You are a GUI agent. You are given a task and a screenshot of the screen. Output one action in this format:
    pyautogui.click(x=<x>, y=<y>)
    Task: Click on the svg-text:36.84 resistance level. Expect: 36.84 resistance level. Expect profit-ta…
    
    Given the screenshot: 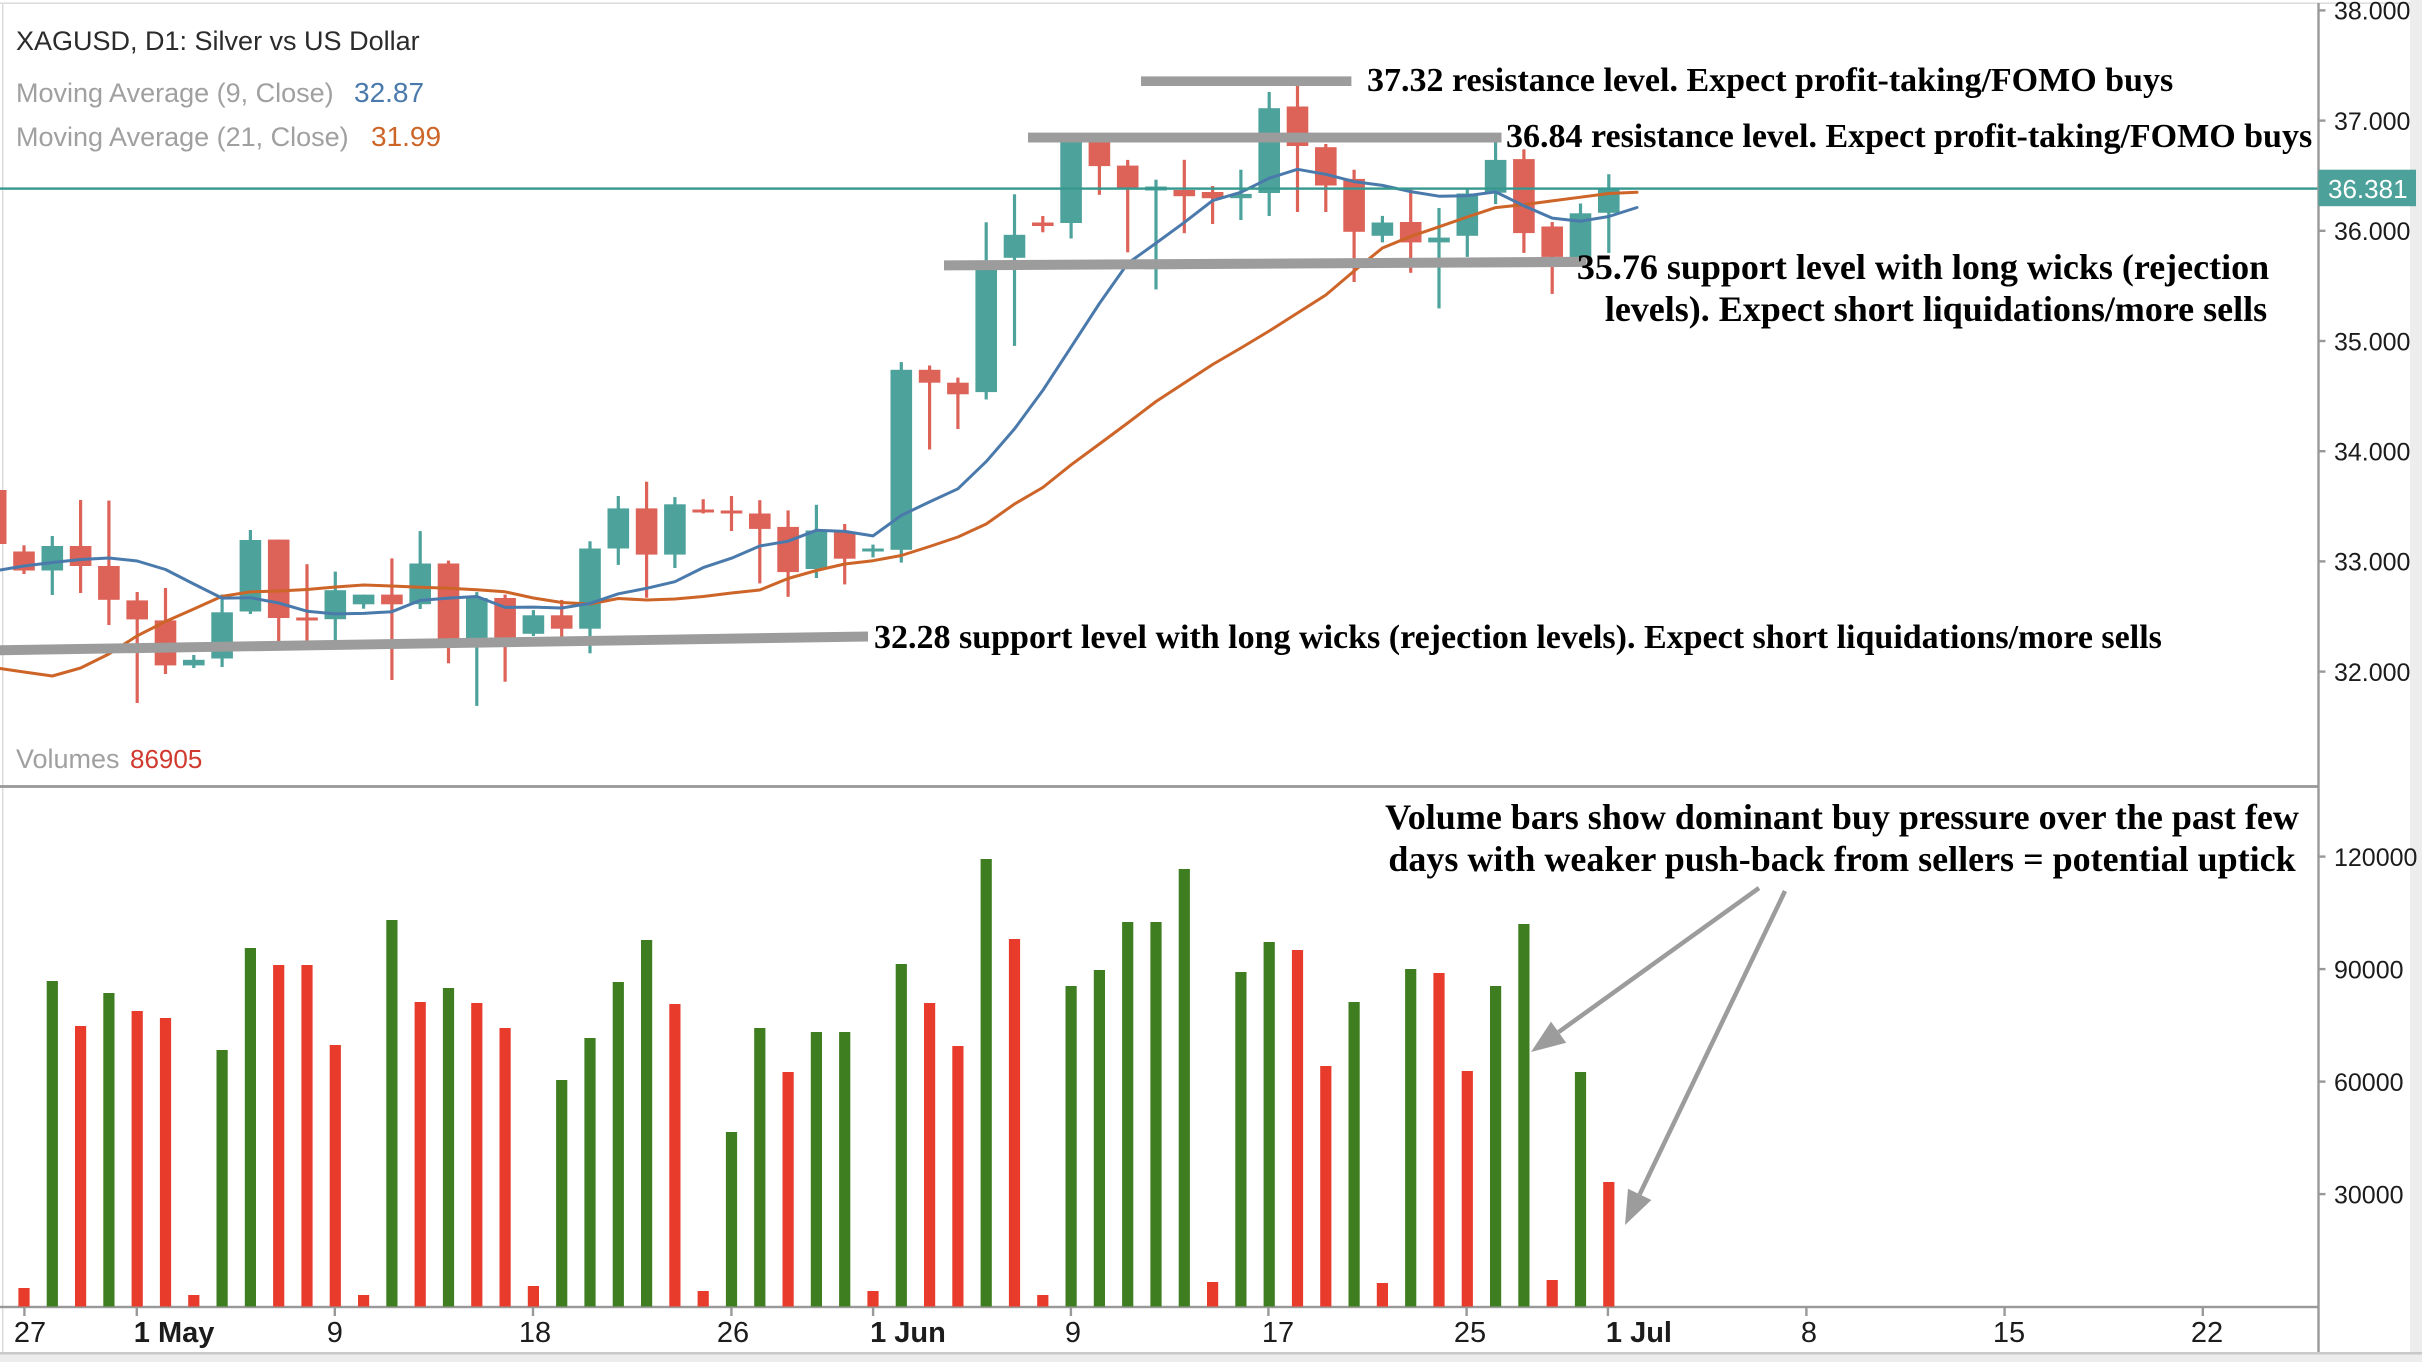 What is the action you would take?
    pyautogui.click(x=1909, y=136)
    